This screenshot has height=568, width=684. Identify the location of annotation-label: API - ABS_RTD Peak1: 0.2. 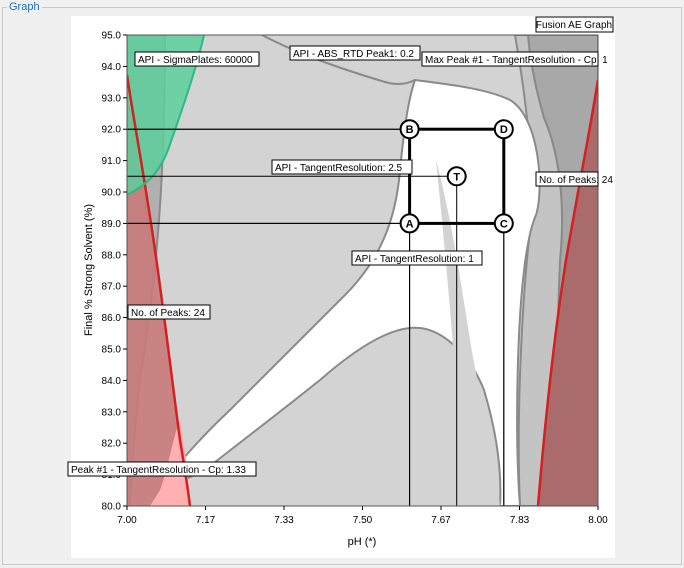
(355, 53).